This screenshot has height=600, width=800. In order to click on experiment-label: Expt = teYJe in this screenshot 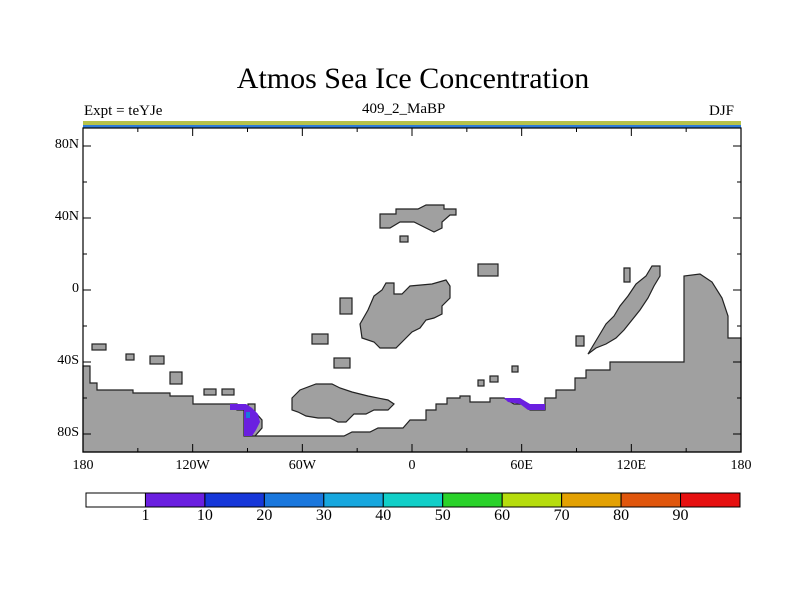, I will do `click(123, 111)`.